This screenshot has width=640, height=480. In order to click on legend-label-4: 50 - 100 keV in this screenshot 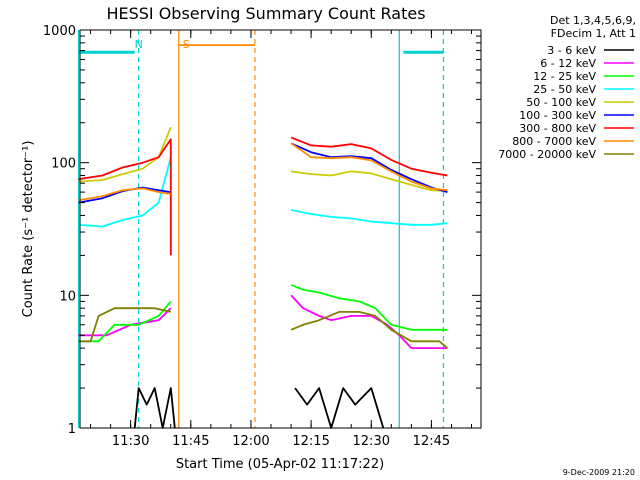, I will do `click(561, 102)`.